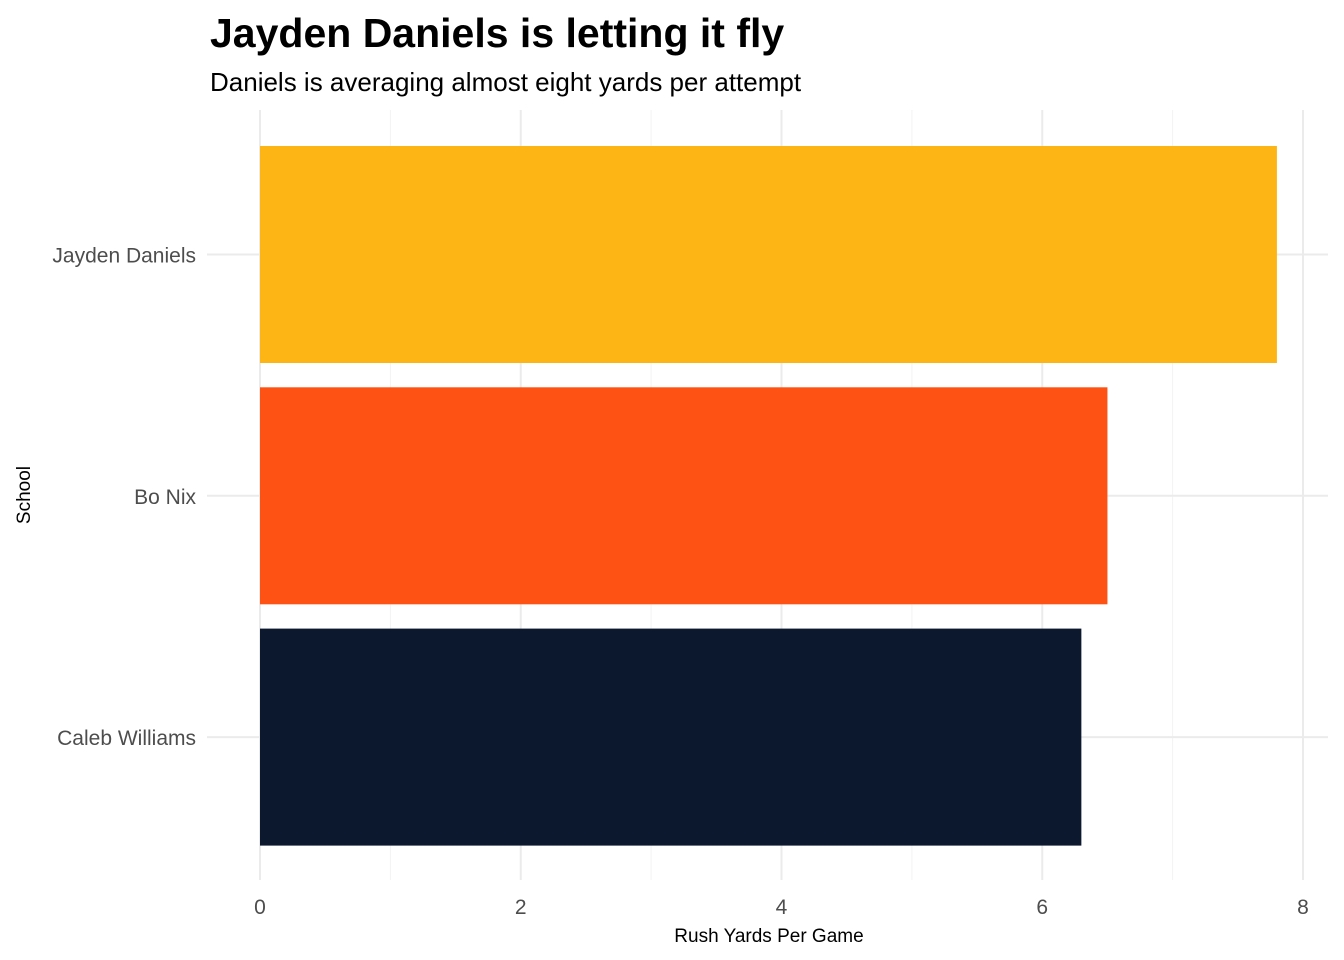 The height and width of the screenshot is (960, 1344). Describe the element at coordinates (521, 907) in the screenshot. I see `x-tick-label: 2` at that location.